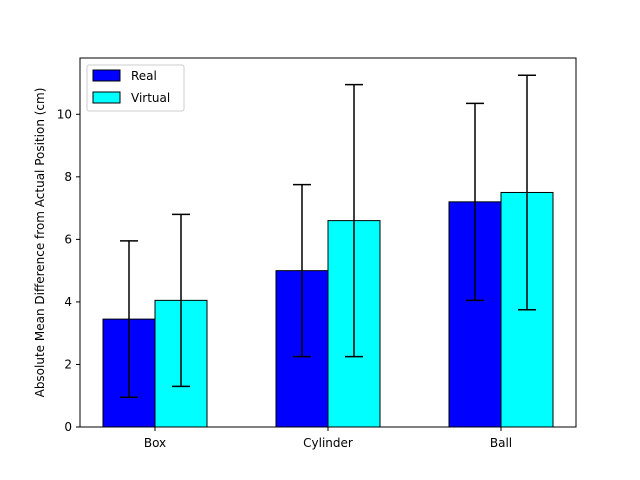 Image resolution: width=640 pixels, height=480 pixels. What do you see at coordinates (68, 427) in the screenshot?
I see `y-tick-label-0: 0` at bounding box center [68, 427].